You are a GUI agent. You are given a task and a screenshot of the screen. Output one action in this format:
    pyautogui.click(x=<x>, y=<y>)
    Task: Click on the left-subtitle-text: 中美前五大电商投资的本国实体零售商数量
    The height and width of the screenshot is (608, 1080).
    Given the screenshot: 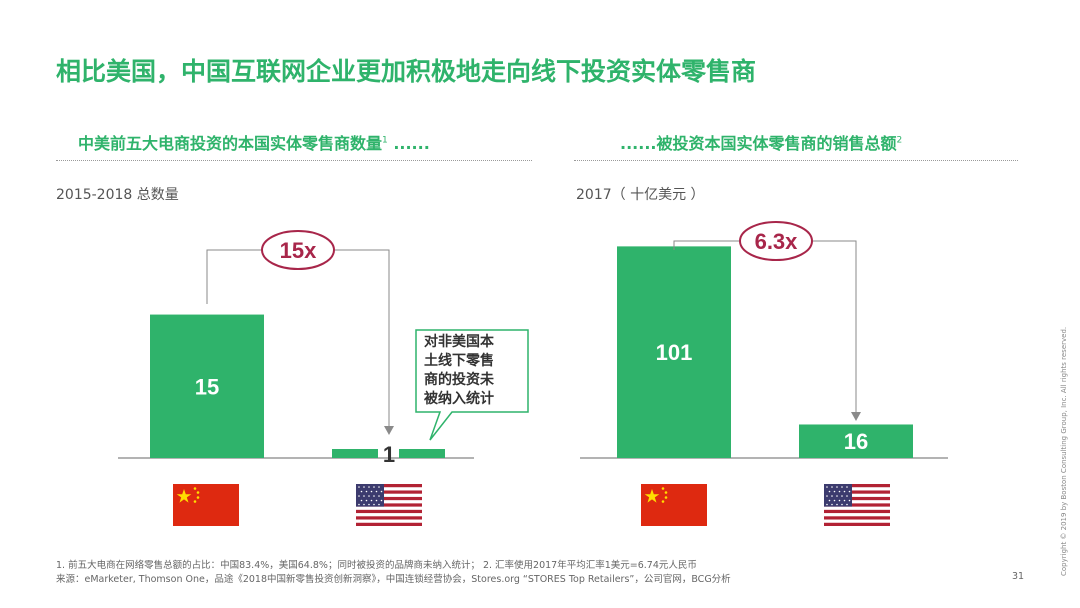 What is the action you would take?
    pyautogui.click(x=230, y=143)
    